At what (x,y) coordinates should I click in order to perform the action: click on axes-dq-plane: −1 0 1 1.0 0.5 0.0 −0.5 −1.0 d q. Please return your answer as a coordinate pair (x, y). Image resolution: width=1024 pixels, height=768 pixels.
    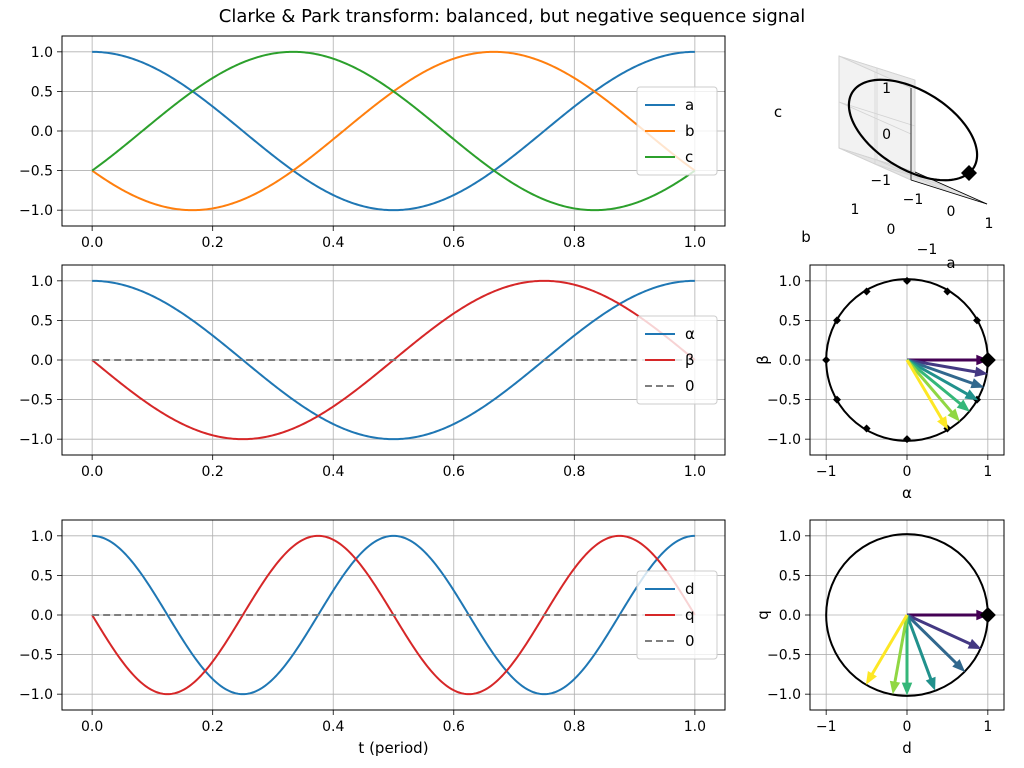
    Looking at the image, I should click on (879, 638).